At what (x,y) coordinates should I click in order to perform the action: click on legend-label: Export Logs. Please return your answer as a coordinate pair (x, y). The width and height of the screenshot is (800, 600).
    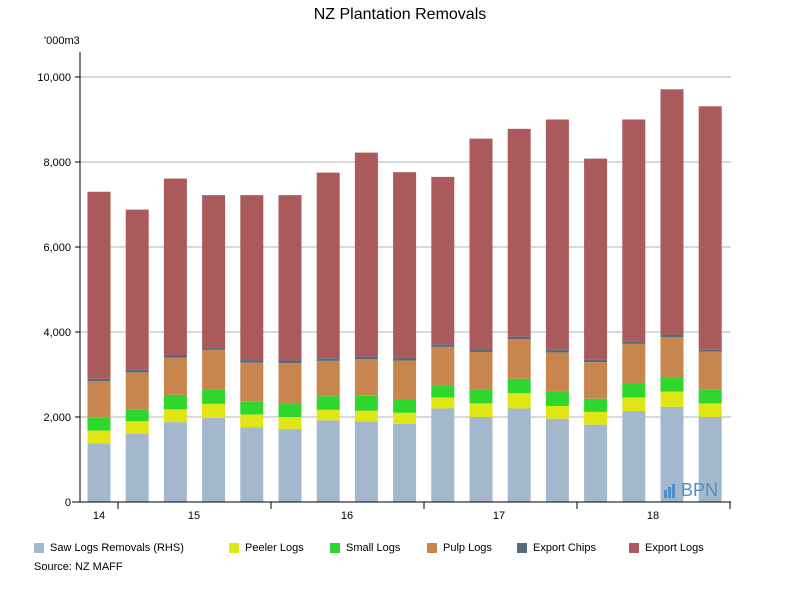
    Looking at the image, I should click on (674, 548).